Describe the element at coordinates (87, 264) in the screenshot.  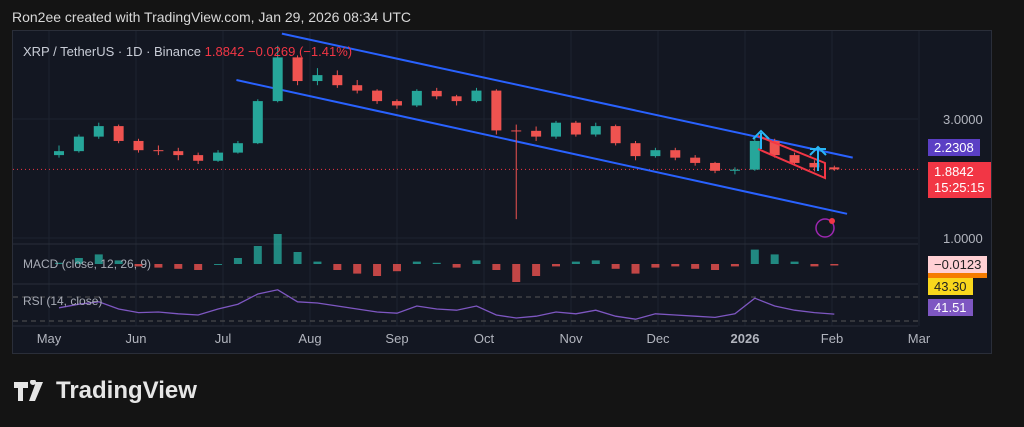
I see `macd-label: MACD (close, 12, 26, 9)` at that location.